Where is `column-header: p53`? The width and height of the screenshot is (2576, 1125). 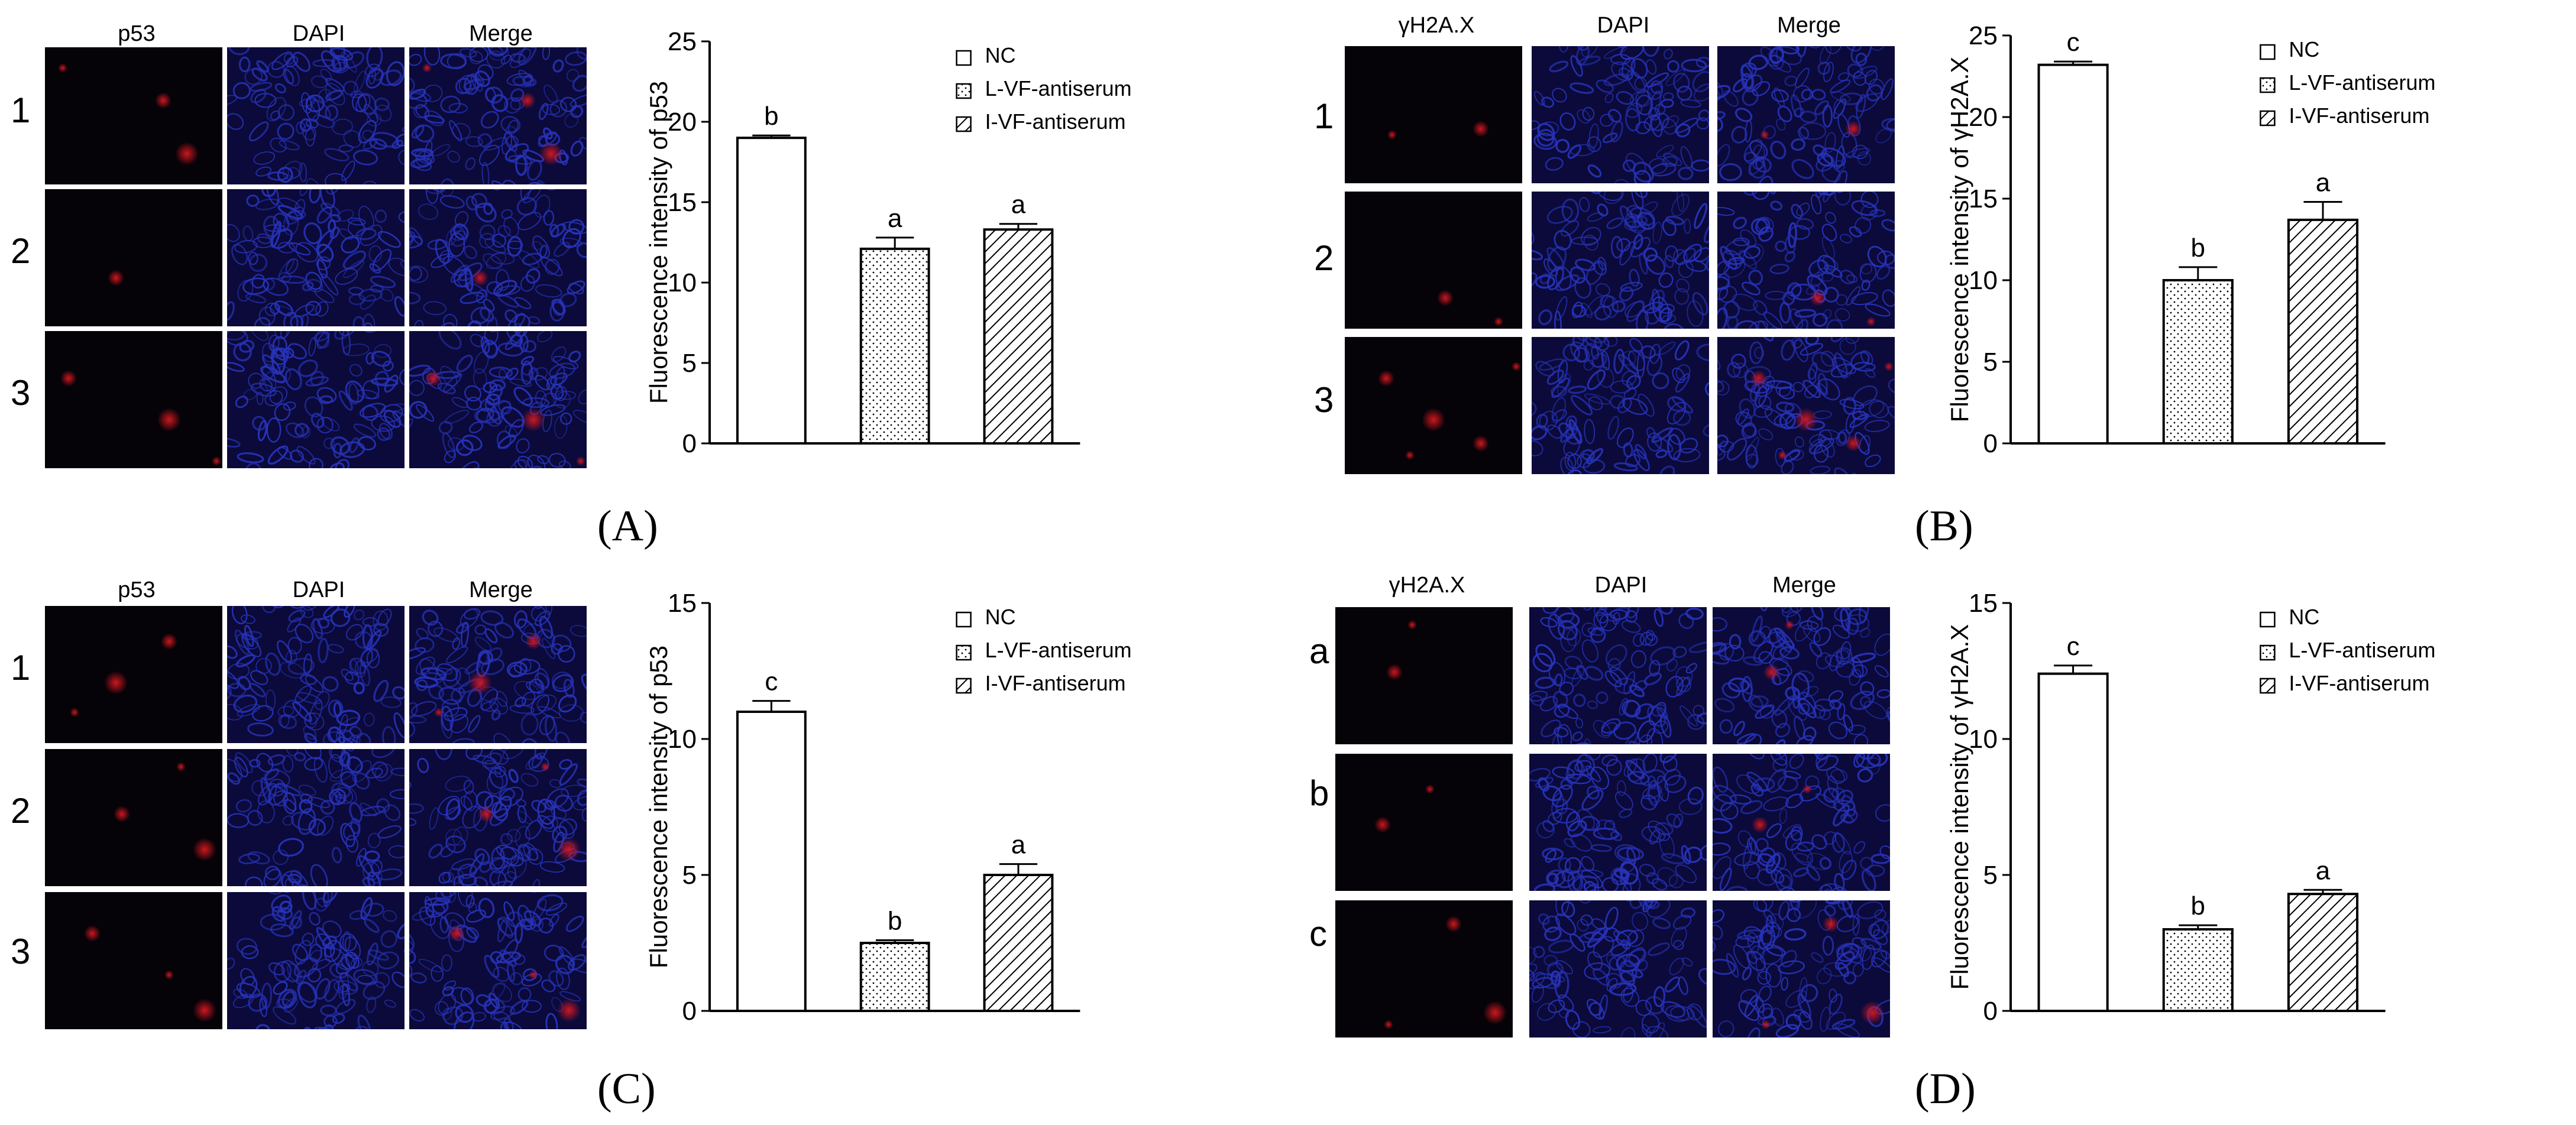
column-header: p53 is located at coordinates (137, 590).